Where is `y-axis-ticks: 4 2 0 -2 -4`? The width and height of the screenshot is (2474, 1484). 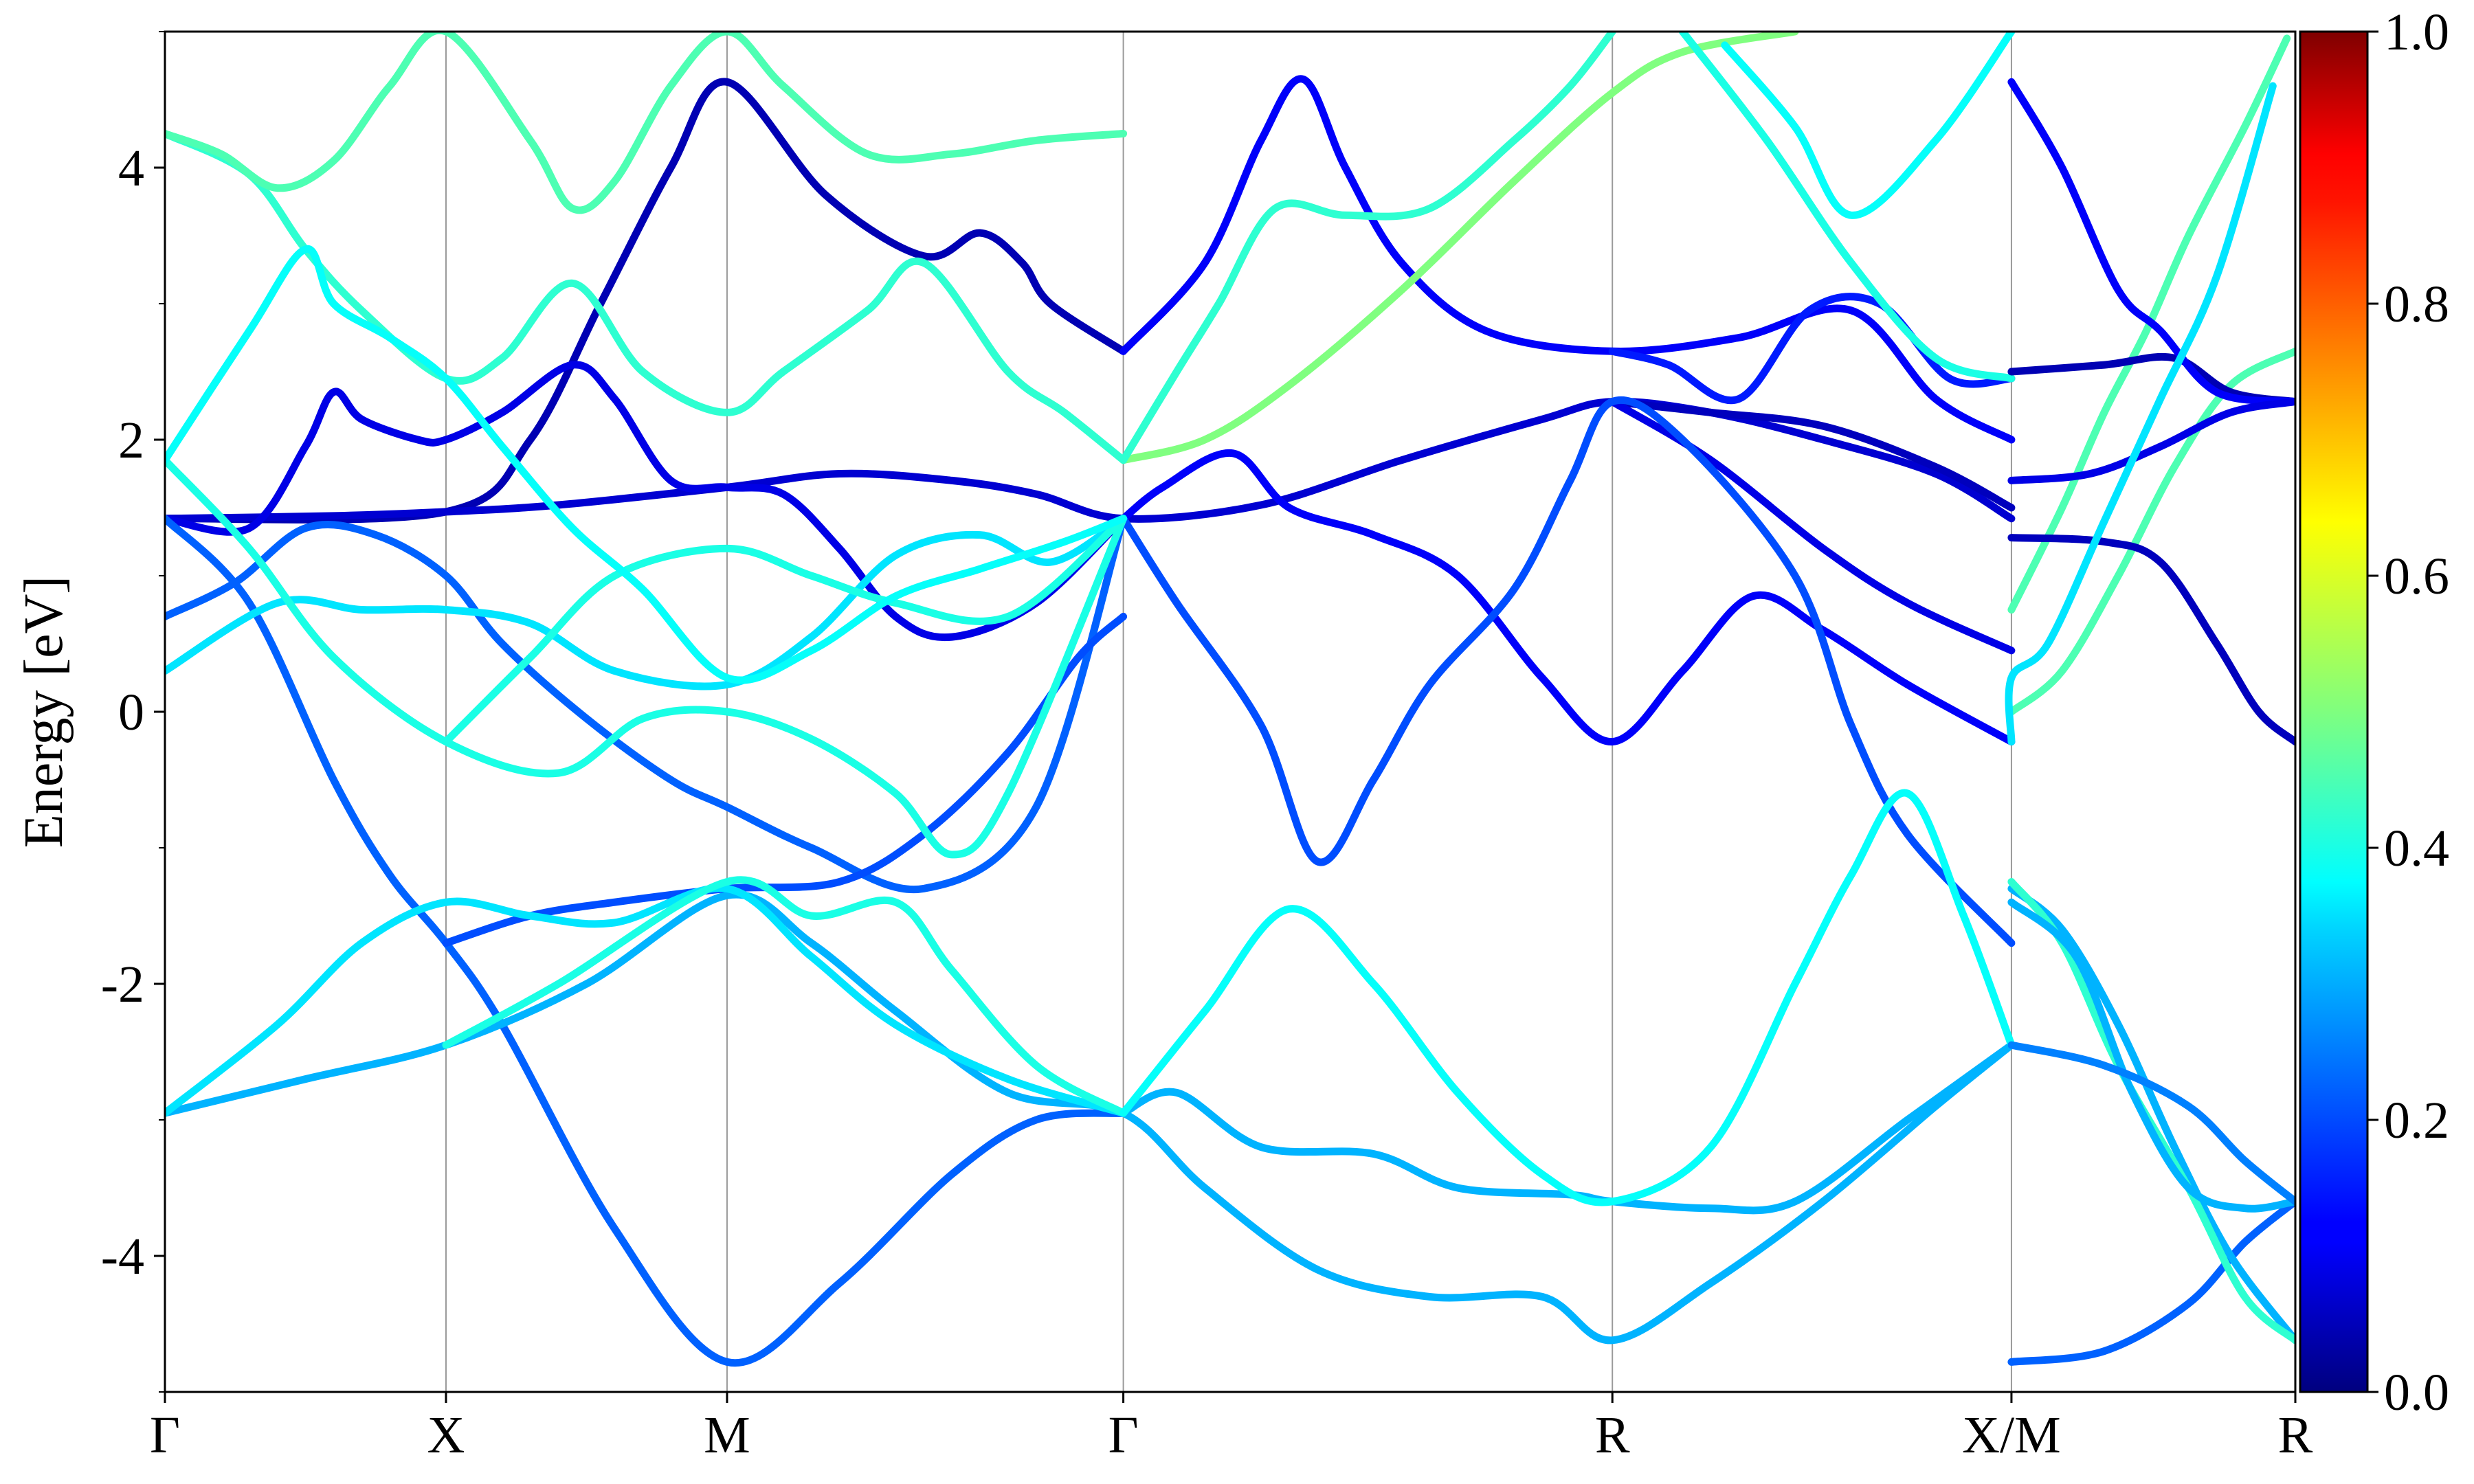
y-axis-ticks: 4 2 0 -2 -4 is located at coordinates (133, 712).